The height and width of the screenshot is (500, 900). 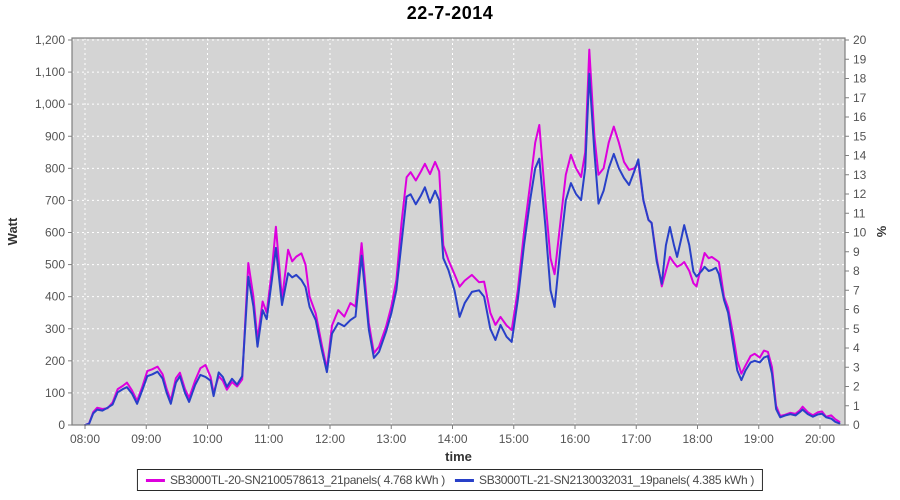 What do you see at coordinates (860, 40) in the screenshot?
I see `svg-text: 20` at bounding box center [860, 40].